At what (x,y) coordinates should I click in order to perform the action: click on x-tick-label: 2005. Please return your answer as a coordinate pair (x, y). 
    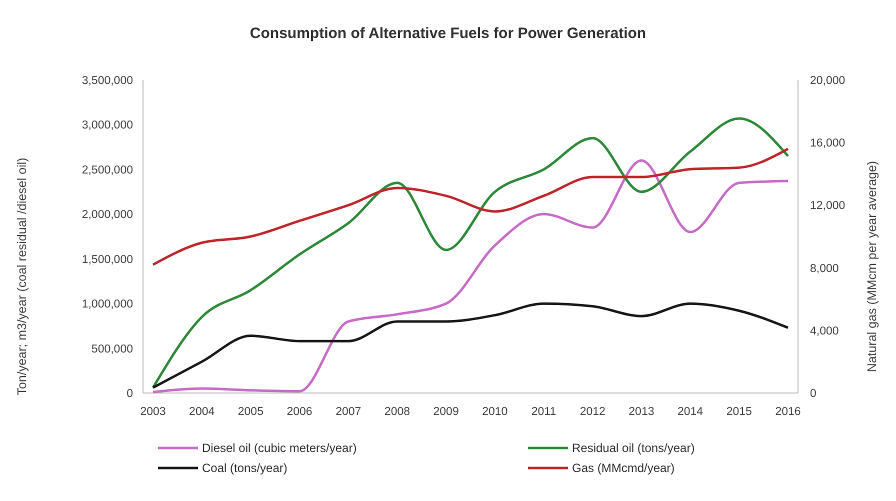
    Looking at the image, I should click on (251, 412).